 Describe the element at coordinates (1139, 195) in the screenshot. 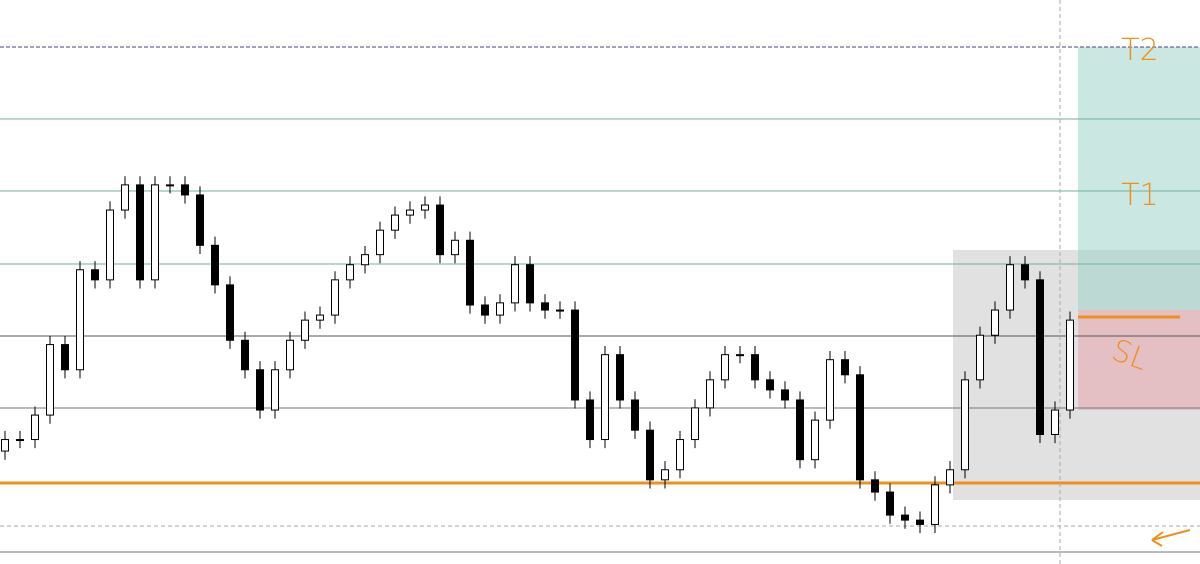

I see `target-1-note: T1` at that location.